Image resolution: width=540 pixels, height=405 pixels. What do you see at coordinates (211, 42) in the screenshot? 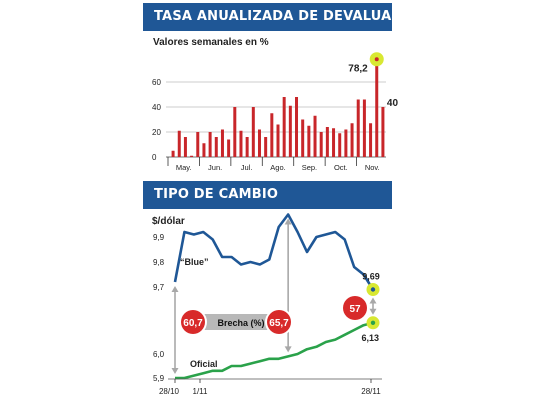
I see `devaluation-subtitle: Valores semanales en %` at bounding box center [211, 42].